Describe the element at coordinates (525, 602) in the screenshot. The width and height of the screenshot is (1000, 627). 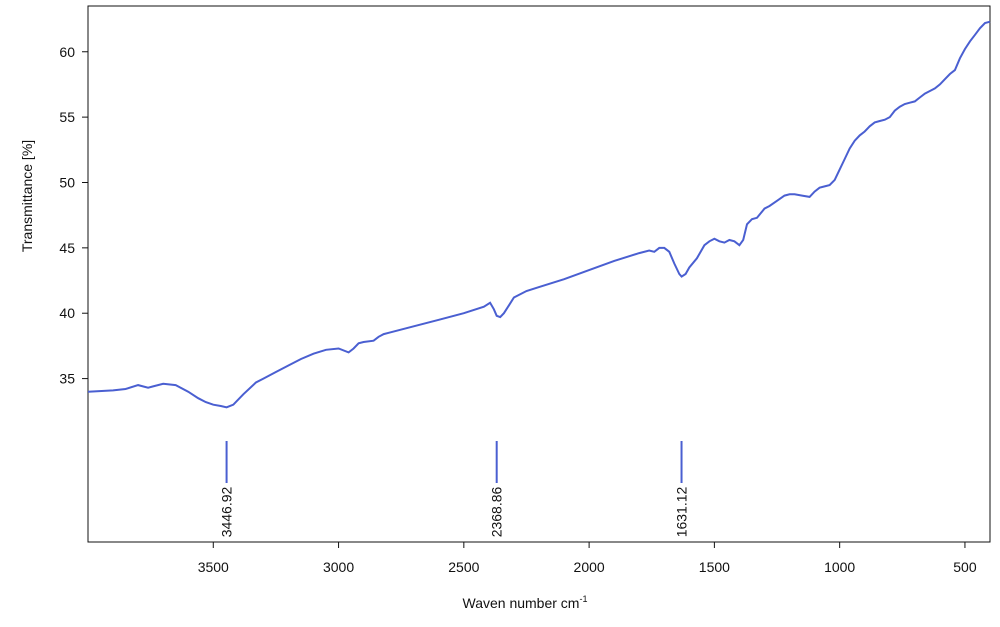
I see `x-axis-title: Waven number cm-1` at that location.